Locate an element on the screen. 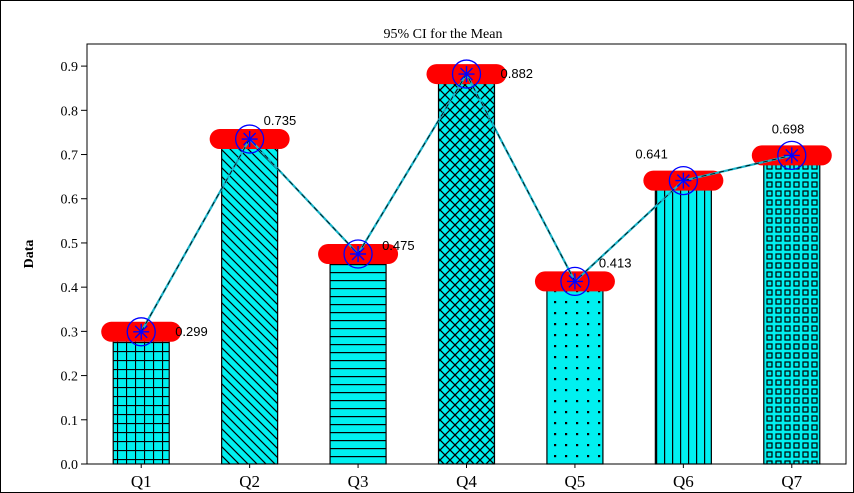 The image size is (854, 493). x-axis: Q1 Q2 Q3 Q4 Q5 Q6 Q7 is located at coordinates (467, 477).